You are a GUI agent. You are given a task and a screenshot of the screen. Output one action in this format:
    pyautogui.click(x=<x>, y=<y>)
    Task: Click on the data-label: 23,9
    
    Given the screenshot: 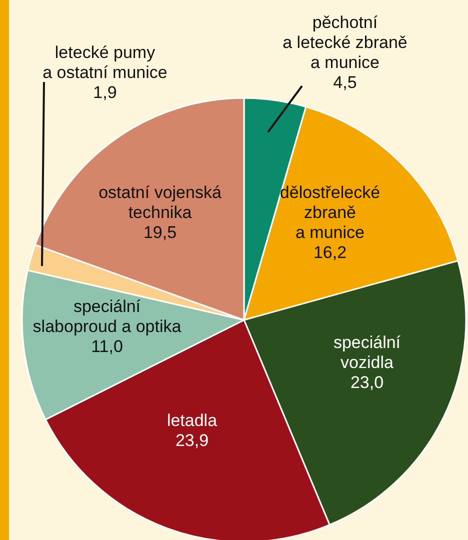 What is the action you would take?
    pyautogui.click(x=192, y=440)
    